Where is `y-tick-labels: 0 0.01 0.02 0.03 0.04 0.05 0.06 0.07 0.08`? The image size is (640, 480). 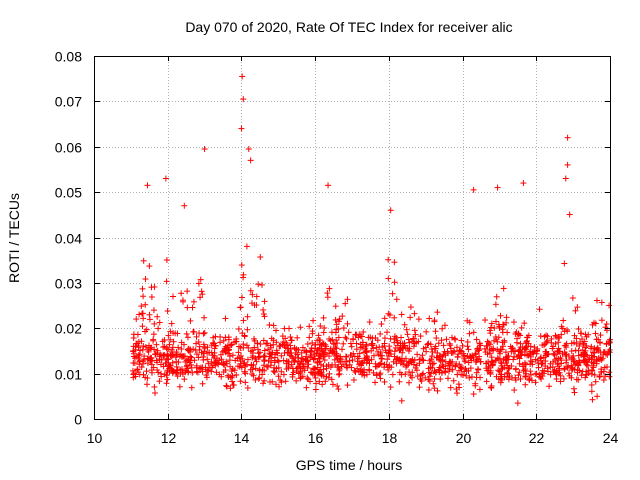
y-tick-labels: 0 0.01 0.02 0.03 0.04 0.05 0.06 0.07 0.08 is located at coordinates (68, 238).